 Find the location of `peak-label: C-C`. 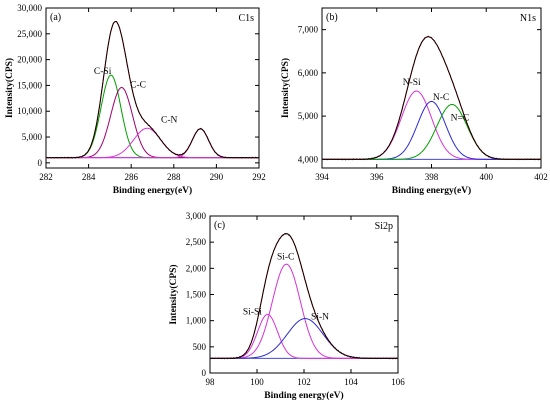

peak-label: C-C is located at coordinates (138, 85).